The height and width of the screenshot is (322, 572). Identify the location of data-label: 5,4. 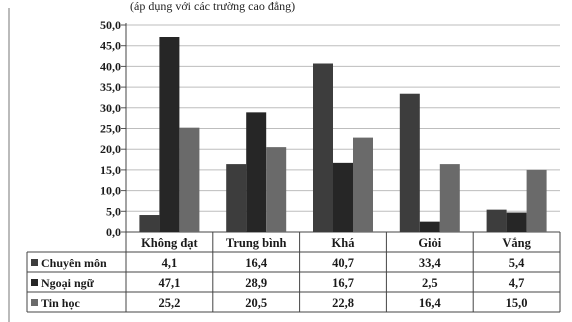
(517, 263).